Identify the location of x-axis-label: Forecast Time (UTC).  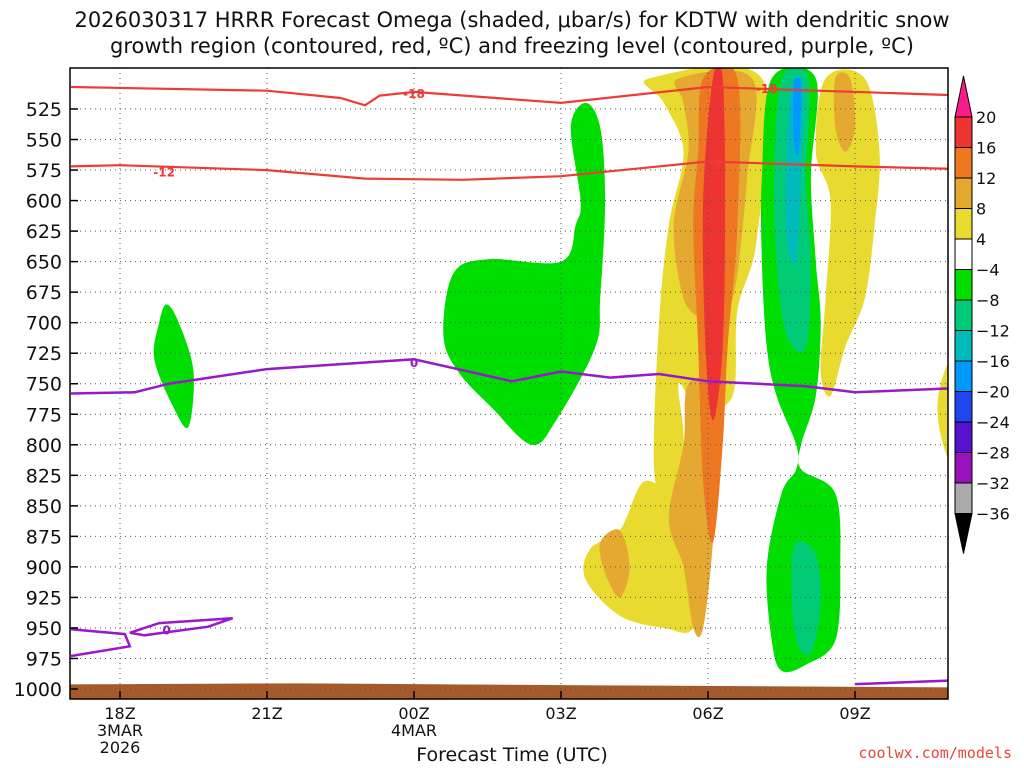
(512, 755).